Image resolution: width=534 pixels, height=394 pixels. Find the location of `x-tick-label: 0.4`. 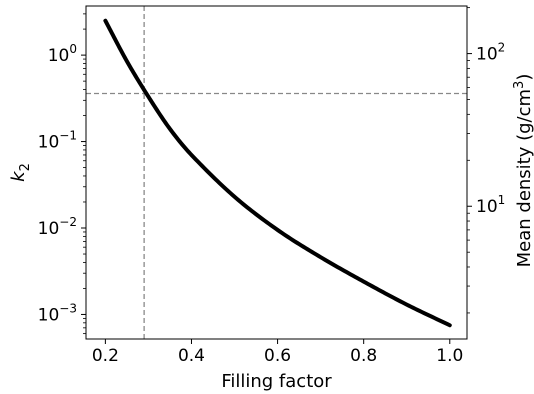

x-tick-label: 0.4 is located at coordinates (191, 356).